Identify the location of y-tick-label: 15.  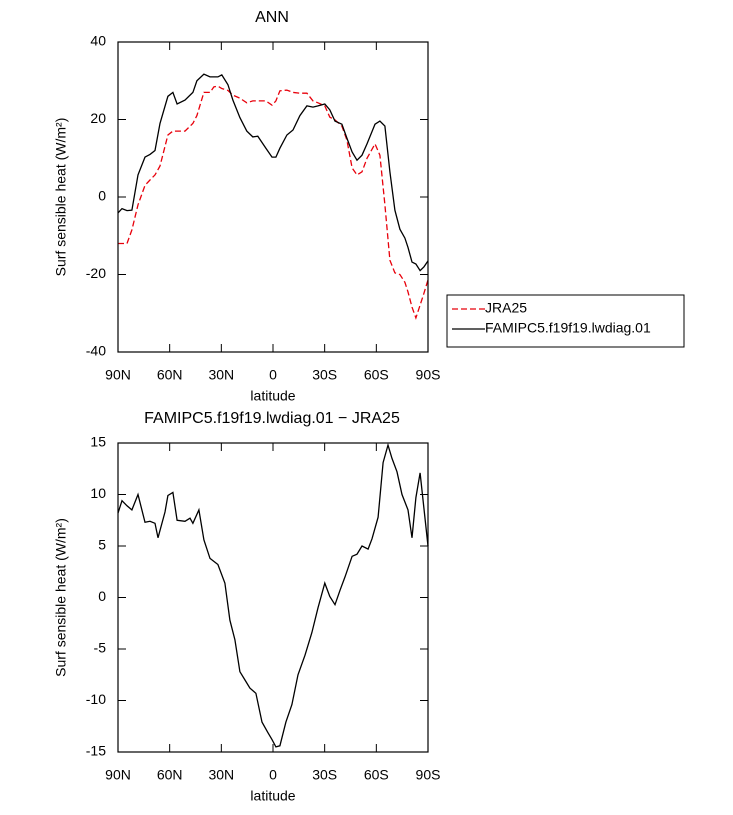
(98, 442).